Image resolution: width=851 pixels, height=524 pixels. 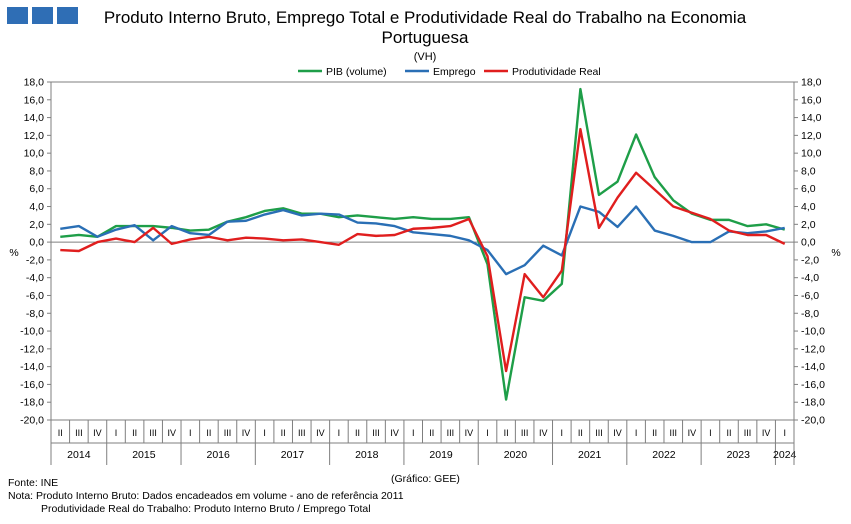 What do you see at coordinates (810, 278) in the screenshot?
I see `y2-tick-label: -4,0` at bounding box center [810, 278].